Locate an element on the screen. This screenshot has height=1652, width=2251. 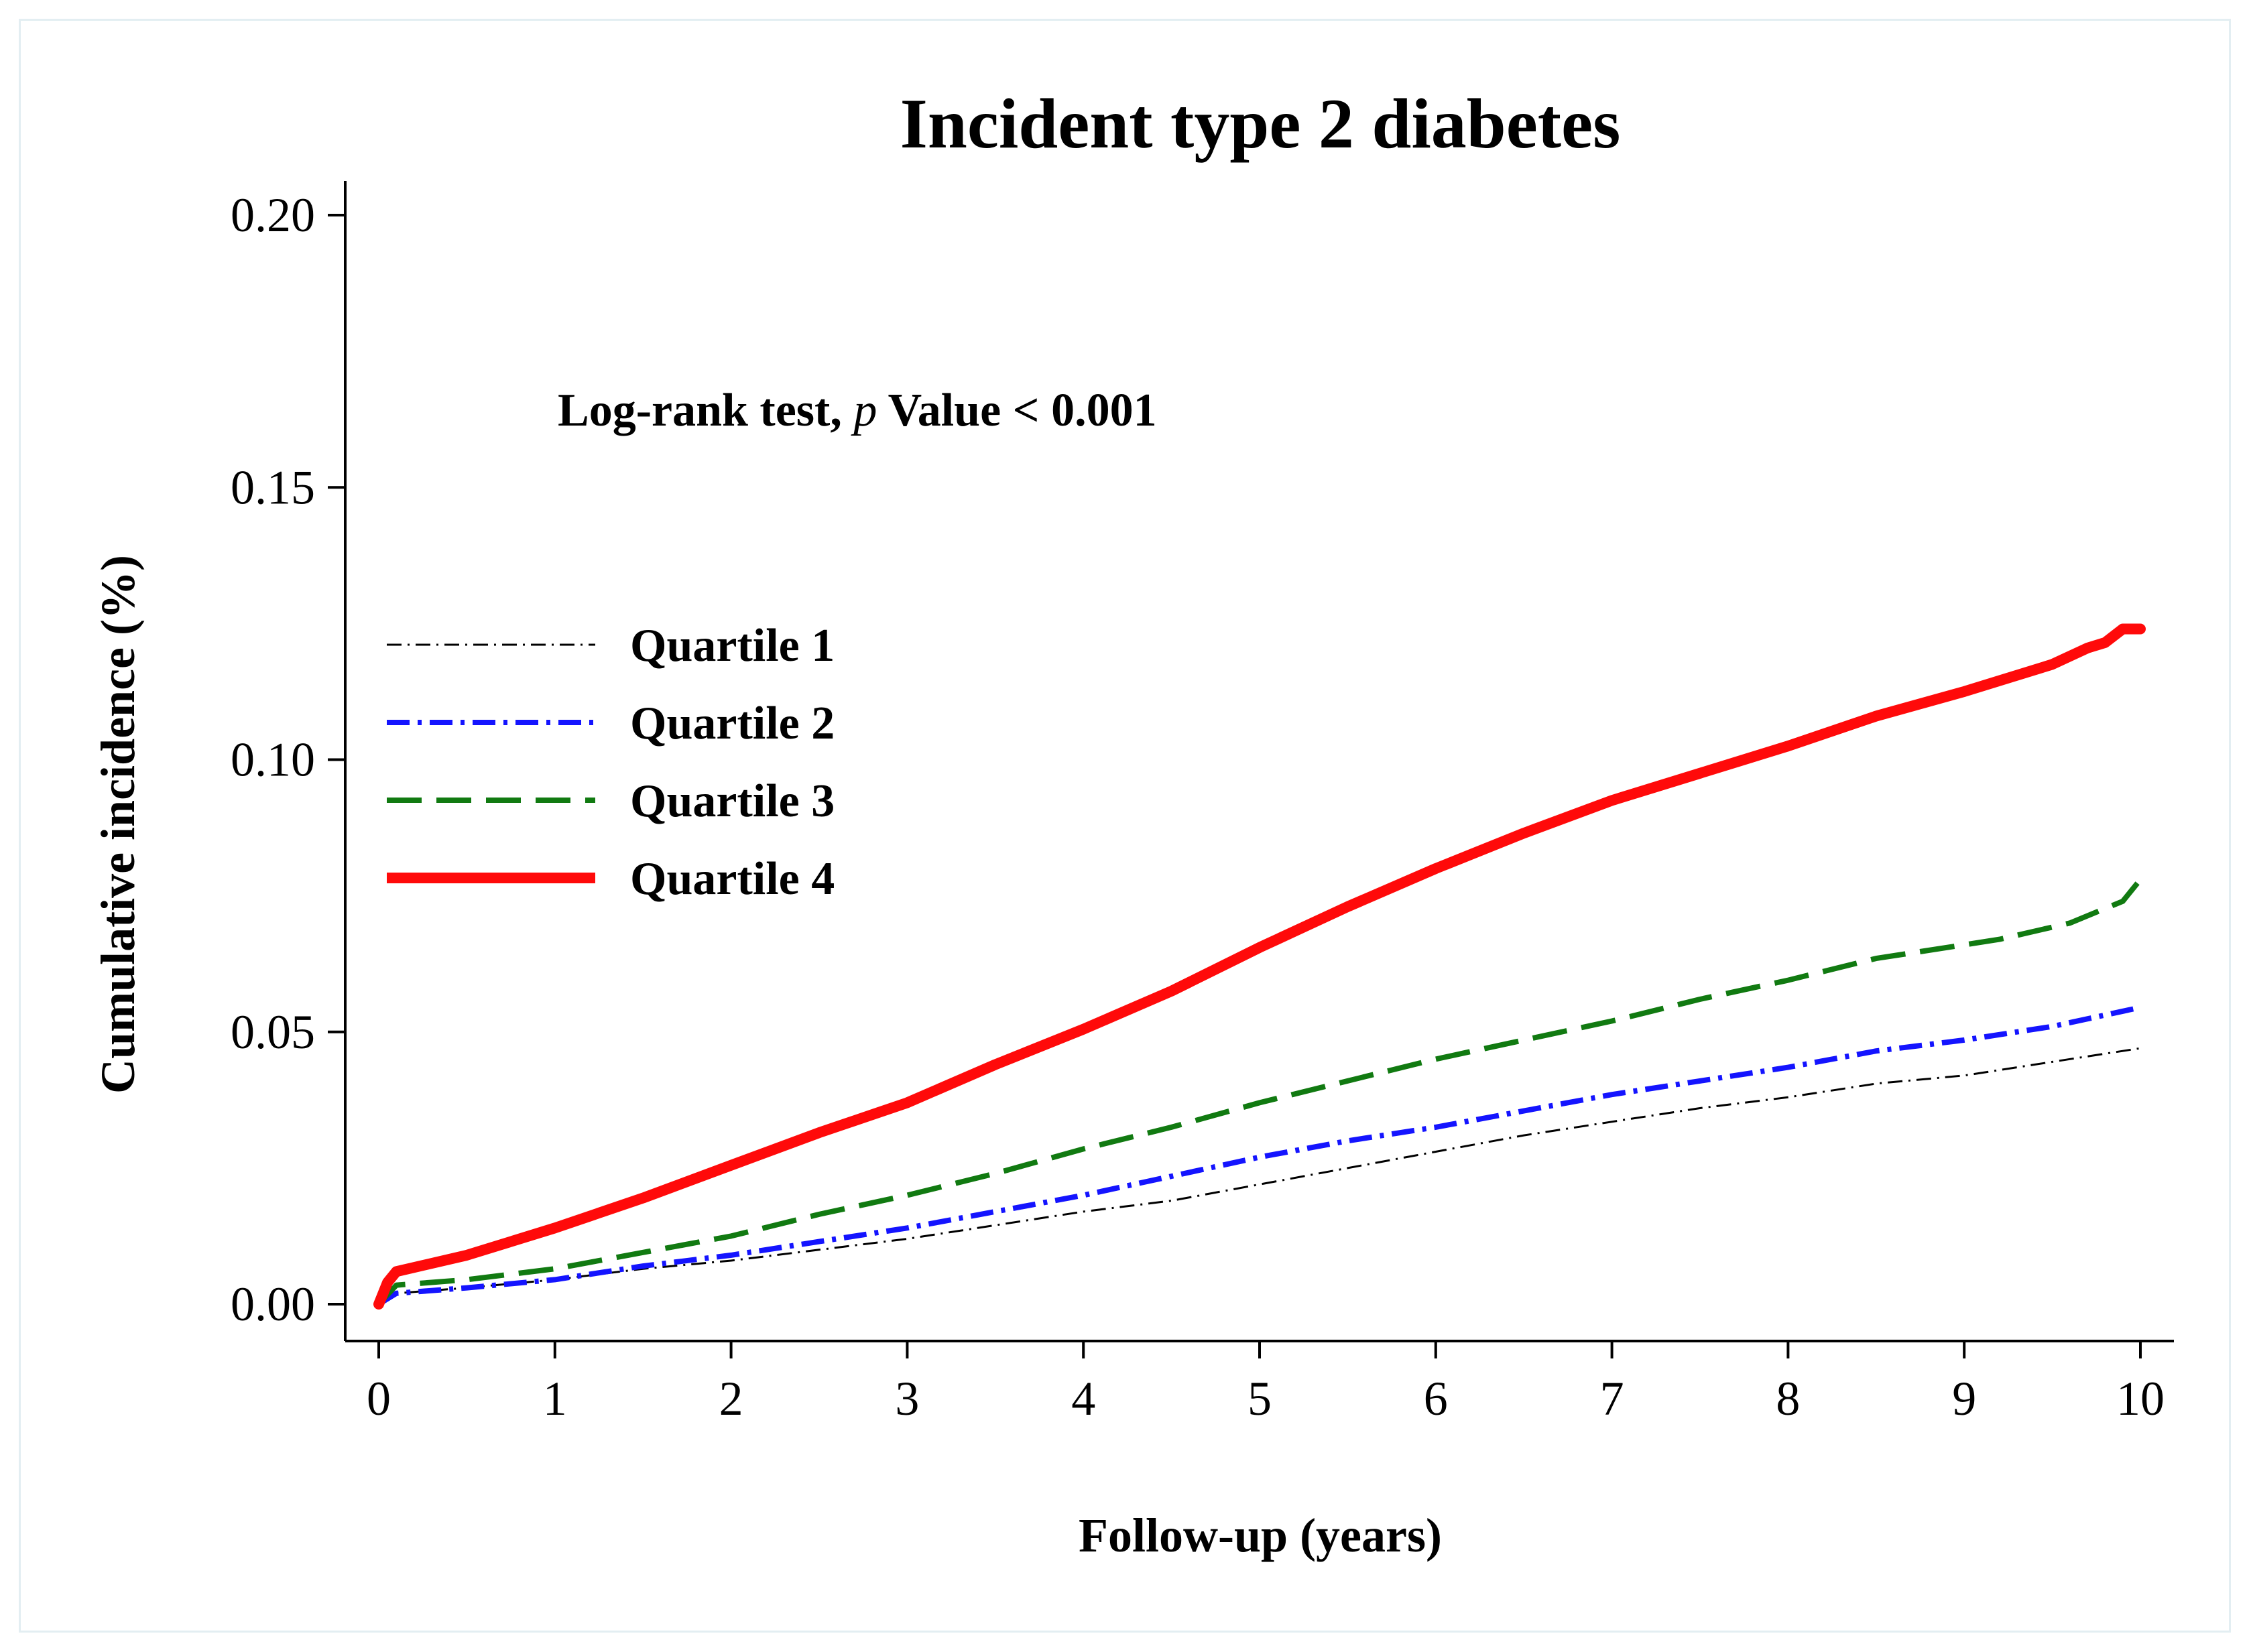
x-tick-label: 1 is located at coordinates (555, 1399).